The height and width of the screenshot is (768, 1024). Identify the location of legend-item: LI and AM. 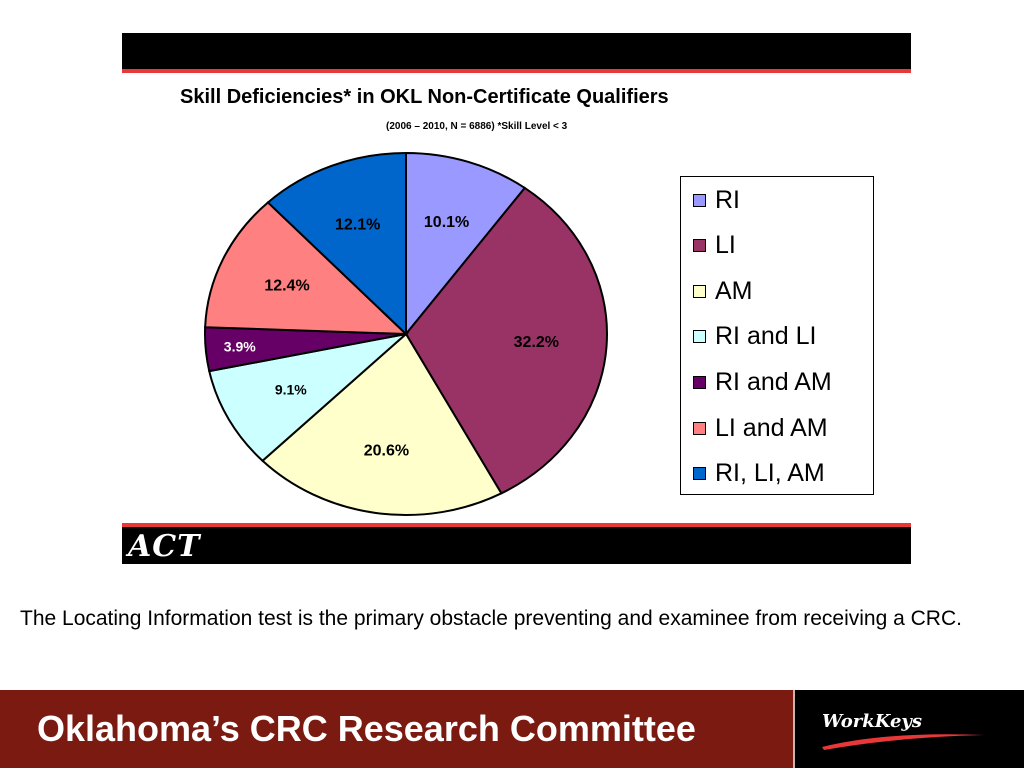
(760, 428).